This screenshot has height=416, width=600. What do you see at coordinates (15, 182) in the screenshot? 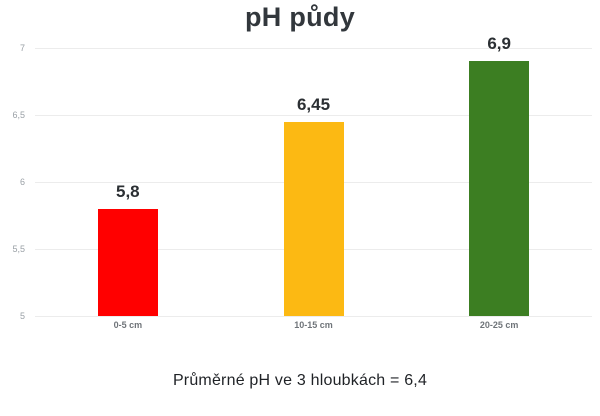
I see `y-axis: 5 5,5 6 6,5 7` at bounding box center [15, 182].